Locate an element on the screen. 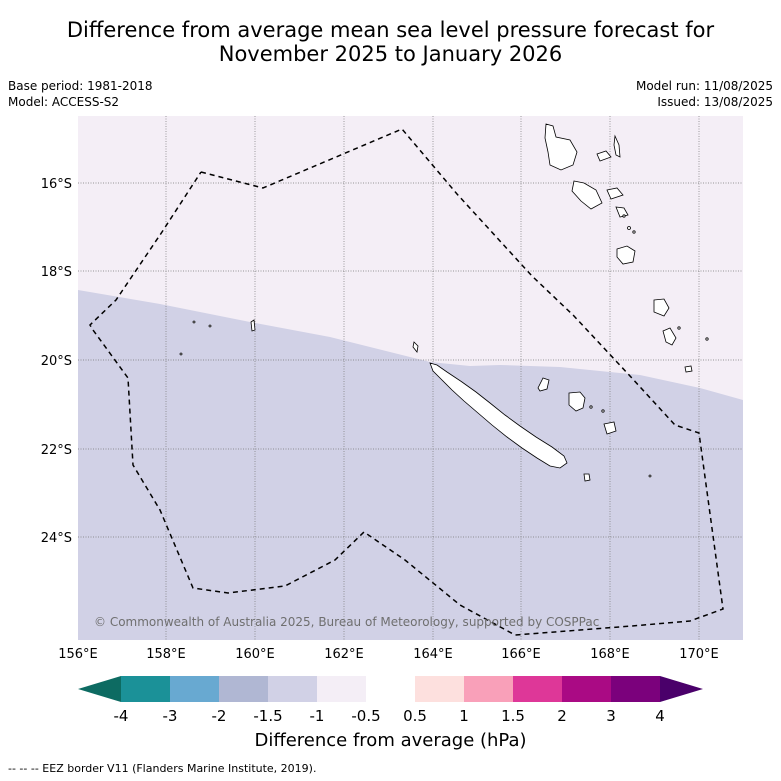 Image resolution: width=781 pixels, height=781 pixels. new-caledonia-grande-terre is located at coordinates (498, 415).